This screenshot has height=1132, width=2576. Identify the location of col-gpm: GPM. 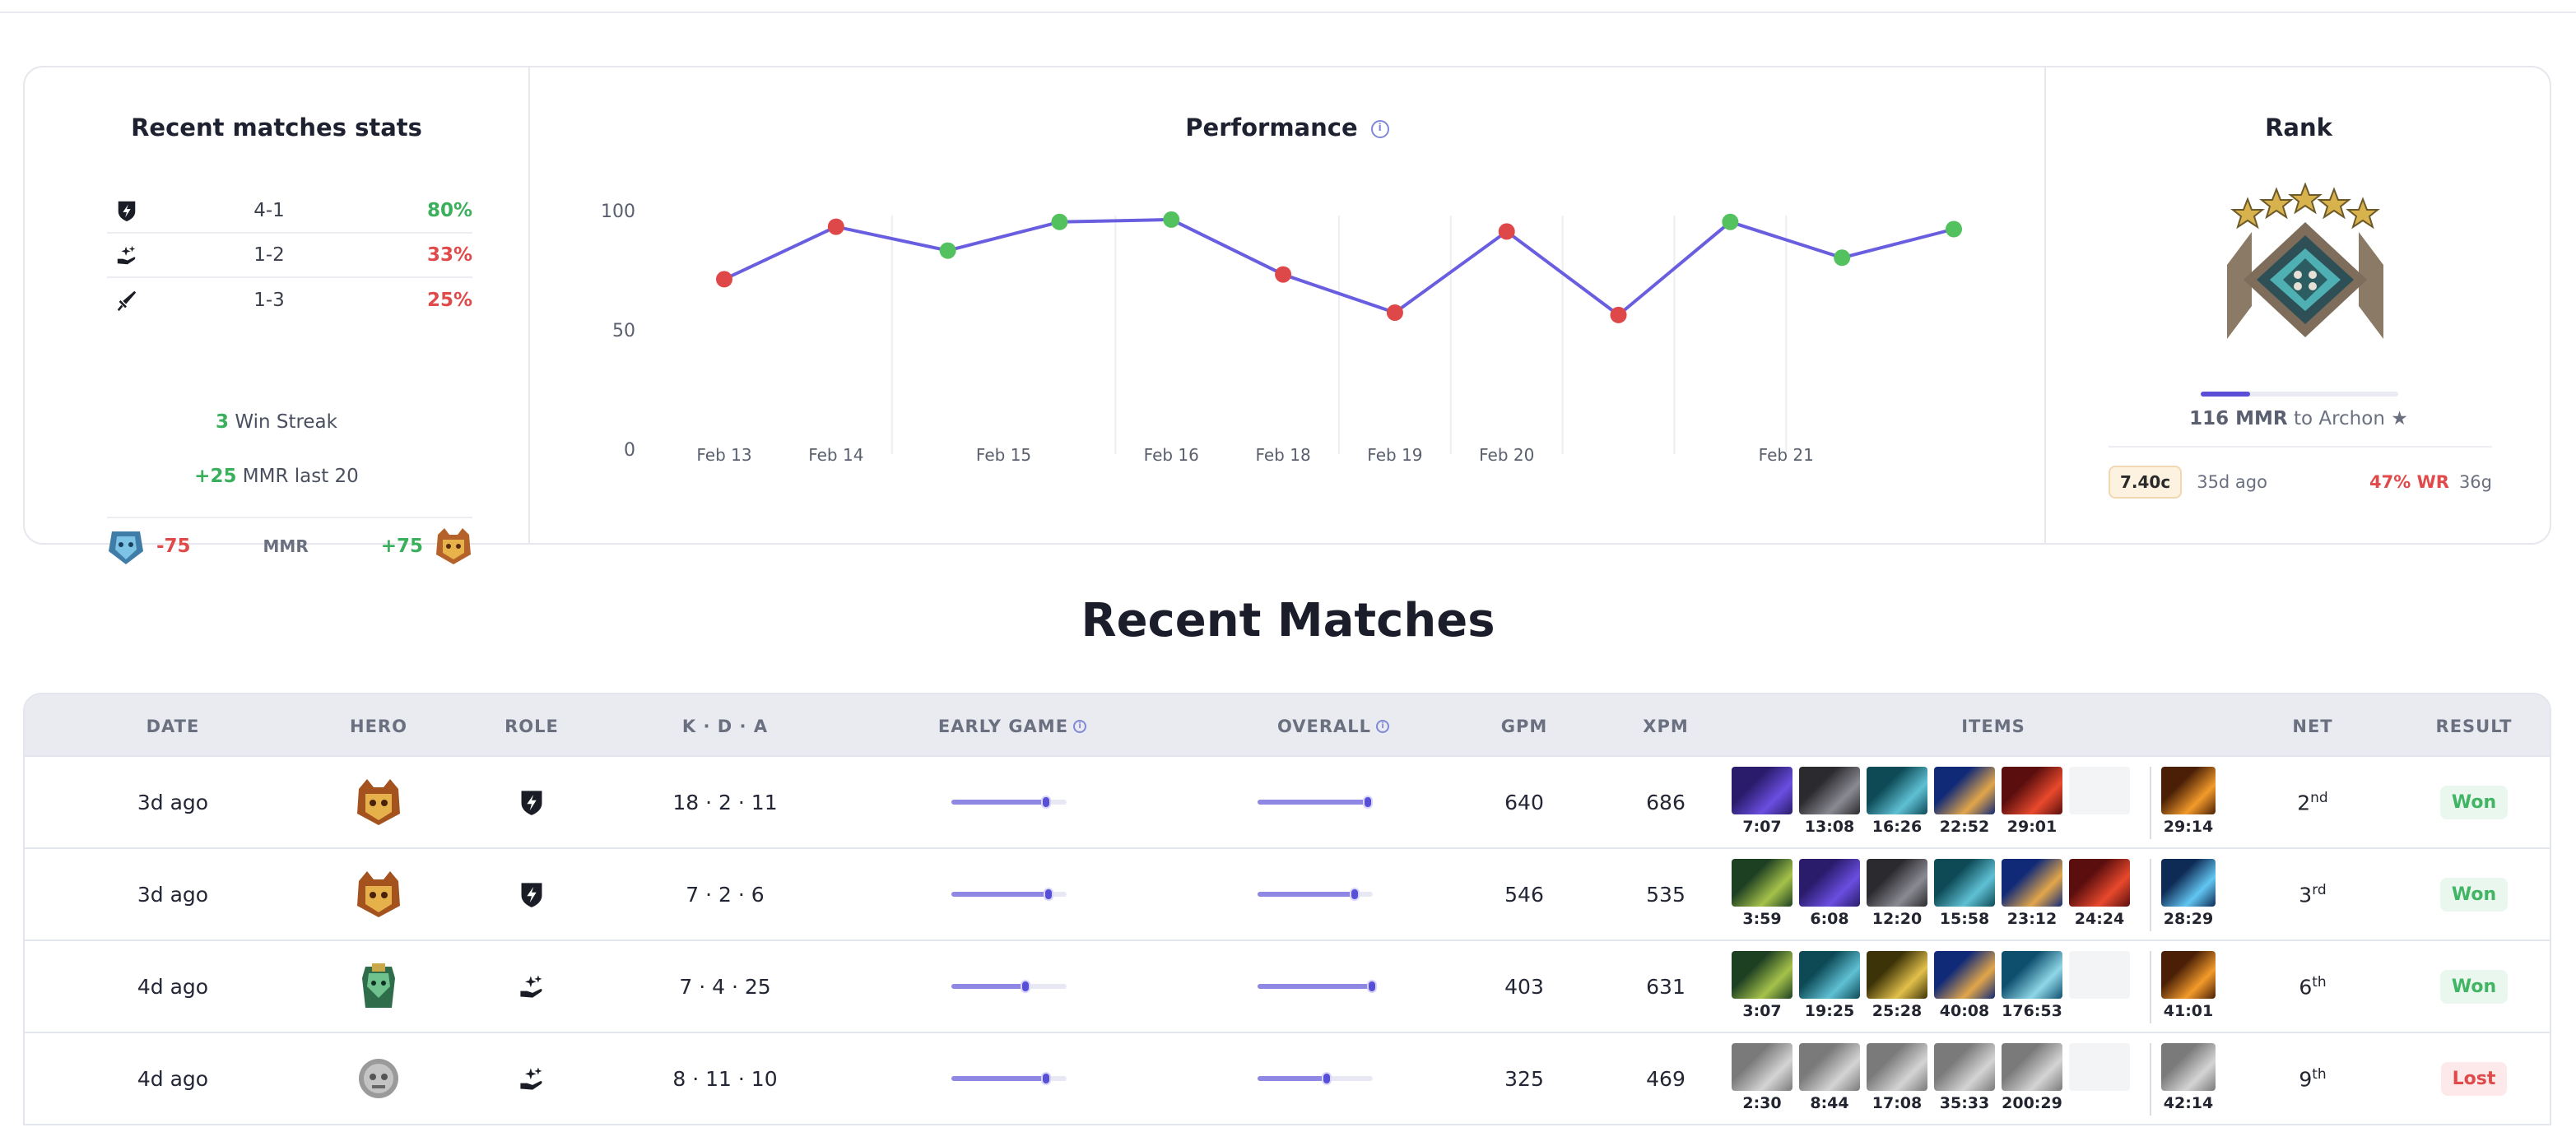
(1524, 726).